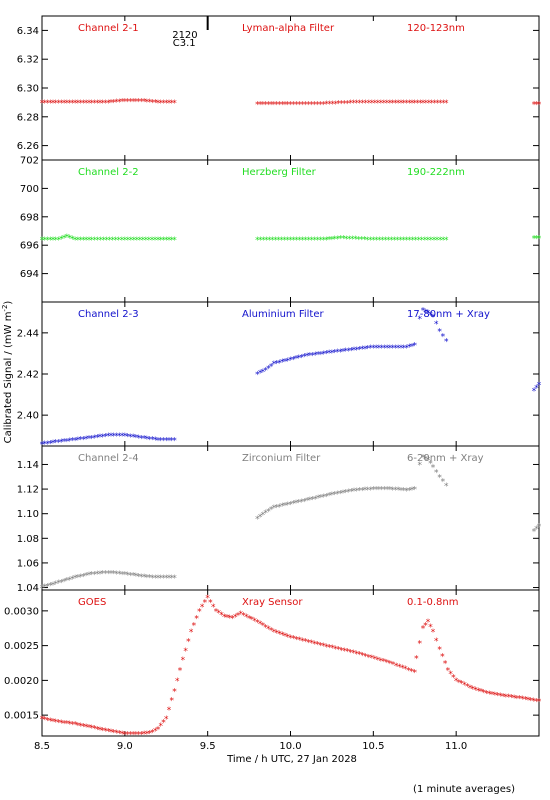  I want to click on panel-label-filter: Herzberg Filter, so click(279, 172).